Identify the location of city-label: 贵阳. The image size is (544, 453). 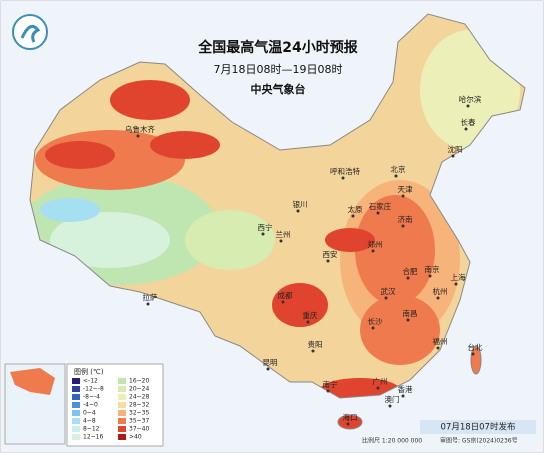
(315, 344).